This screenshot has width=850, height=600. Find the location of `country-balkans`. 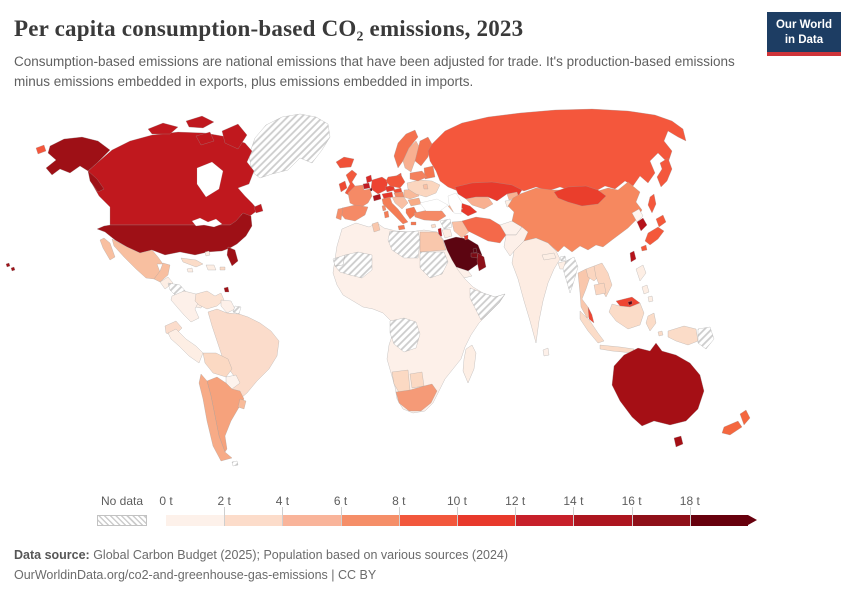

country-balkans is located at coordinates (400, 203).